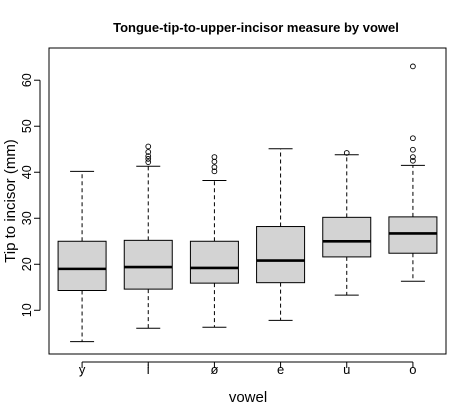  What do you see at coordinates (27, 218) in the screenshot?
I see `y-tick-label: 30` at bounding box center [27, 218].